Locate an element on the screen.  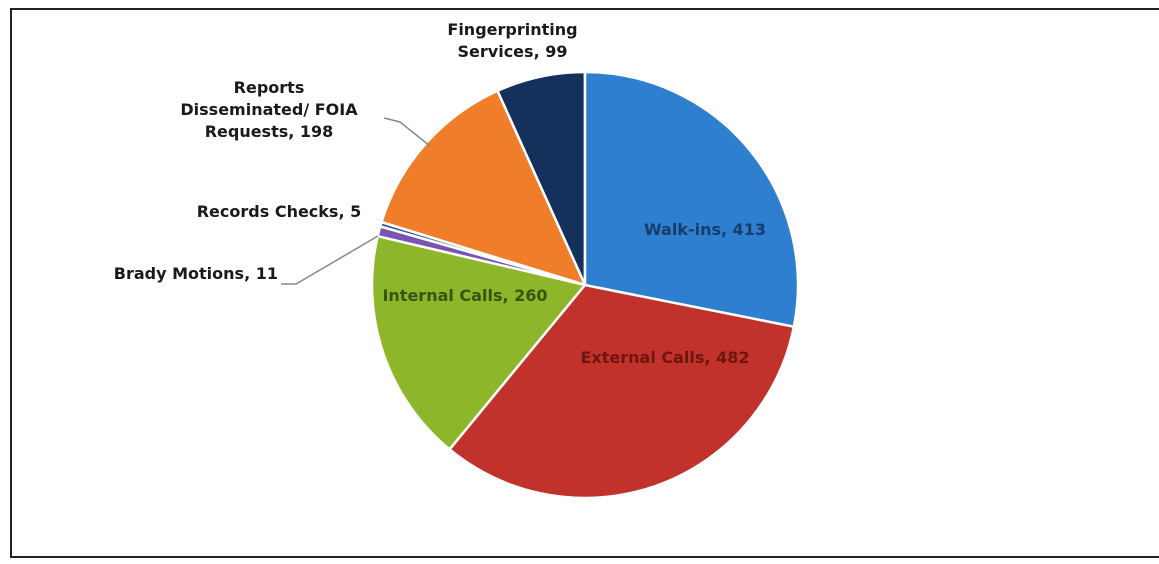
label-name: External Calls is located at coordinates (642, 357).